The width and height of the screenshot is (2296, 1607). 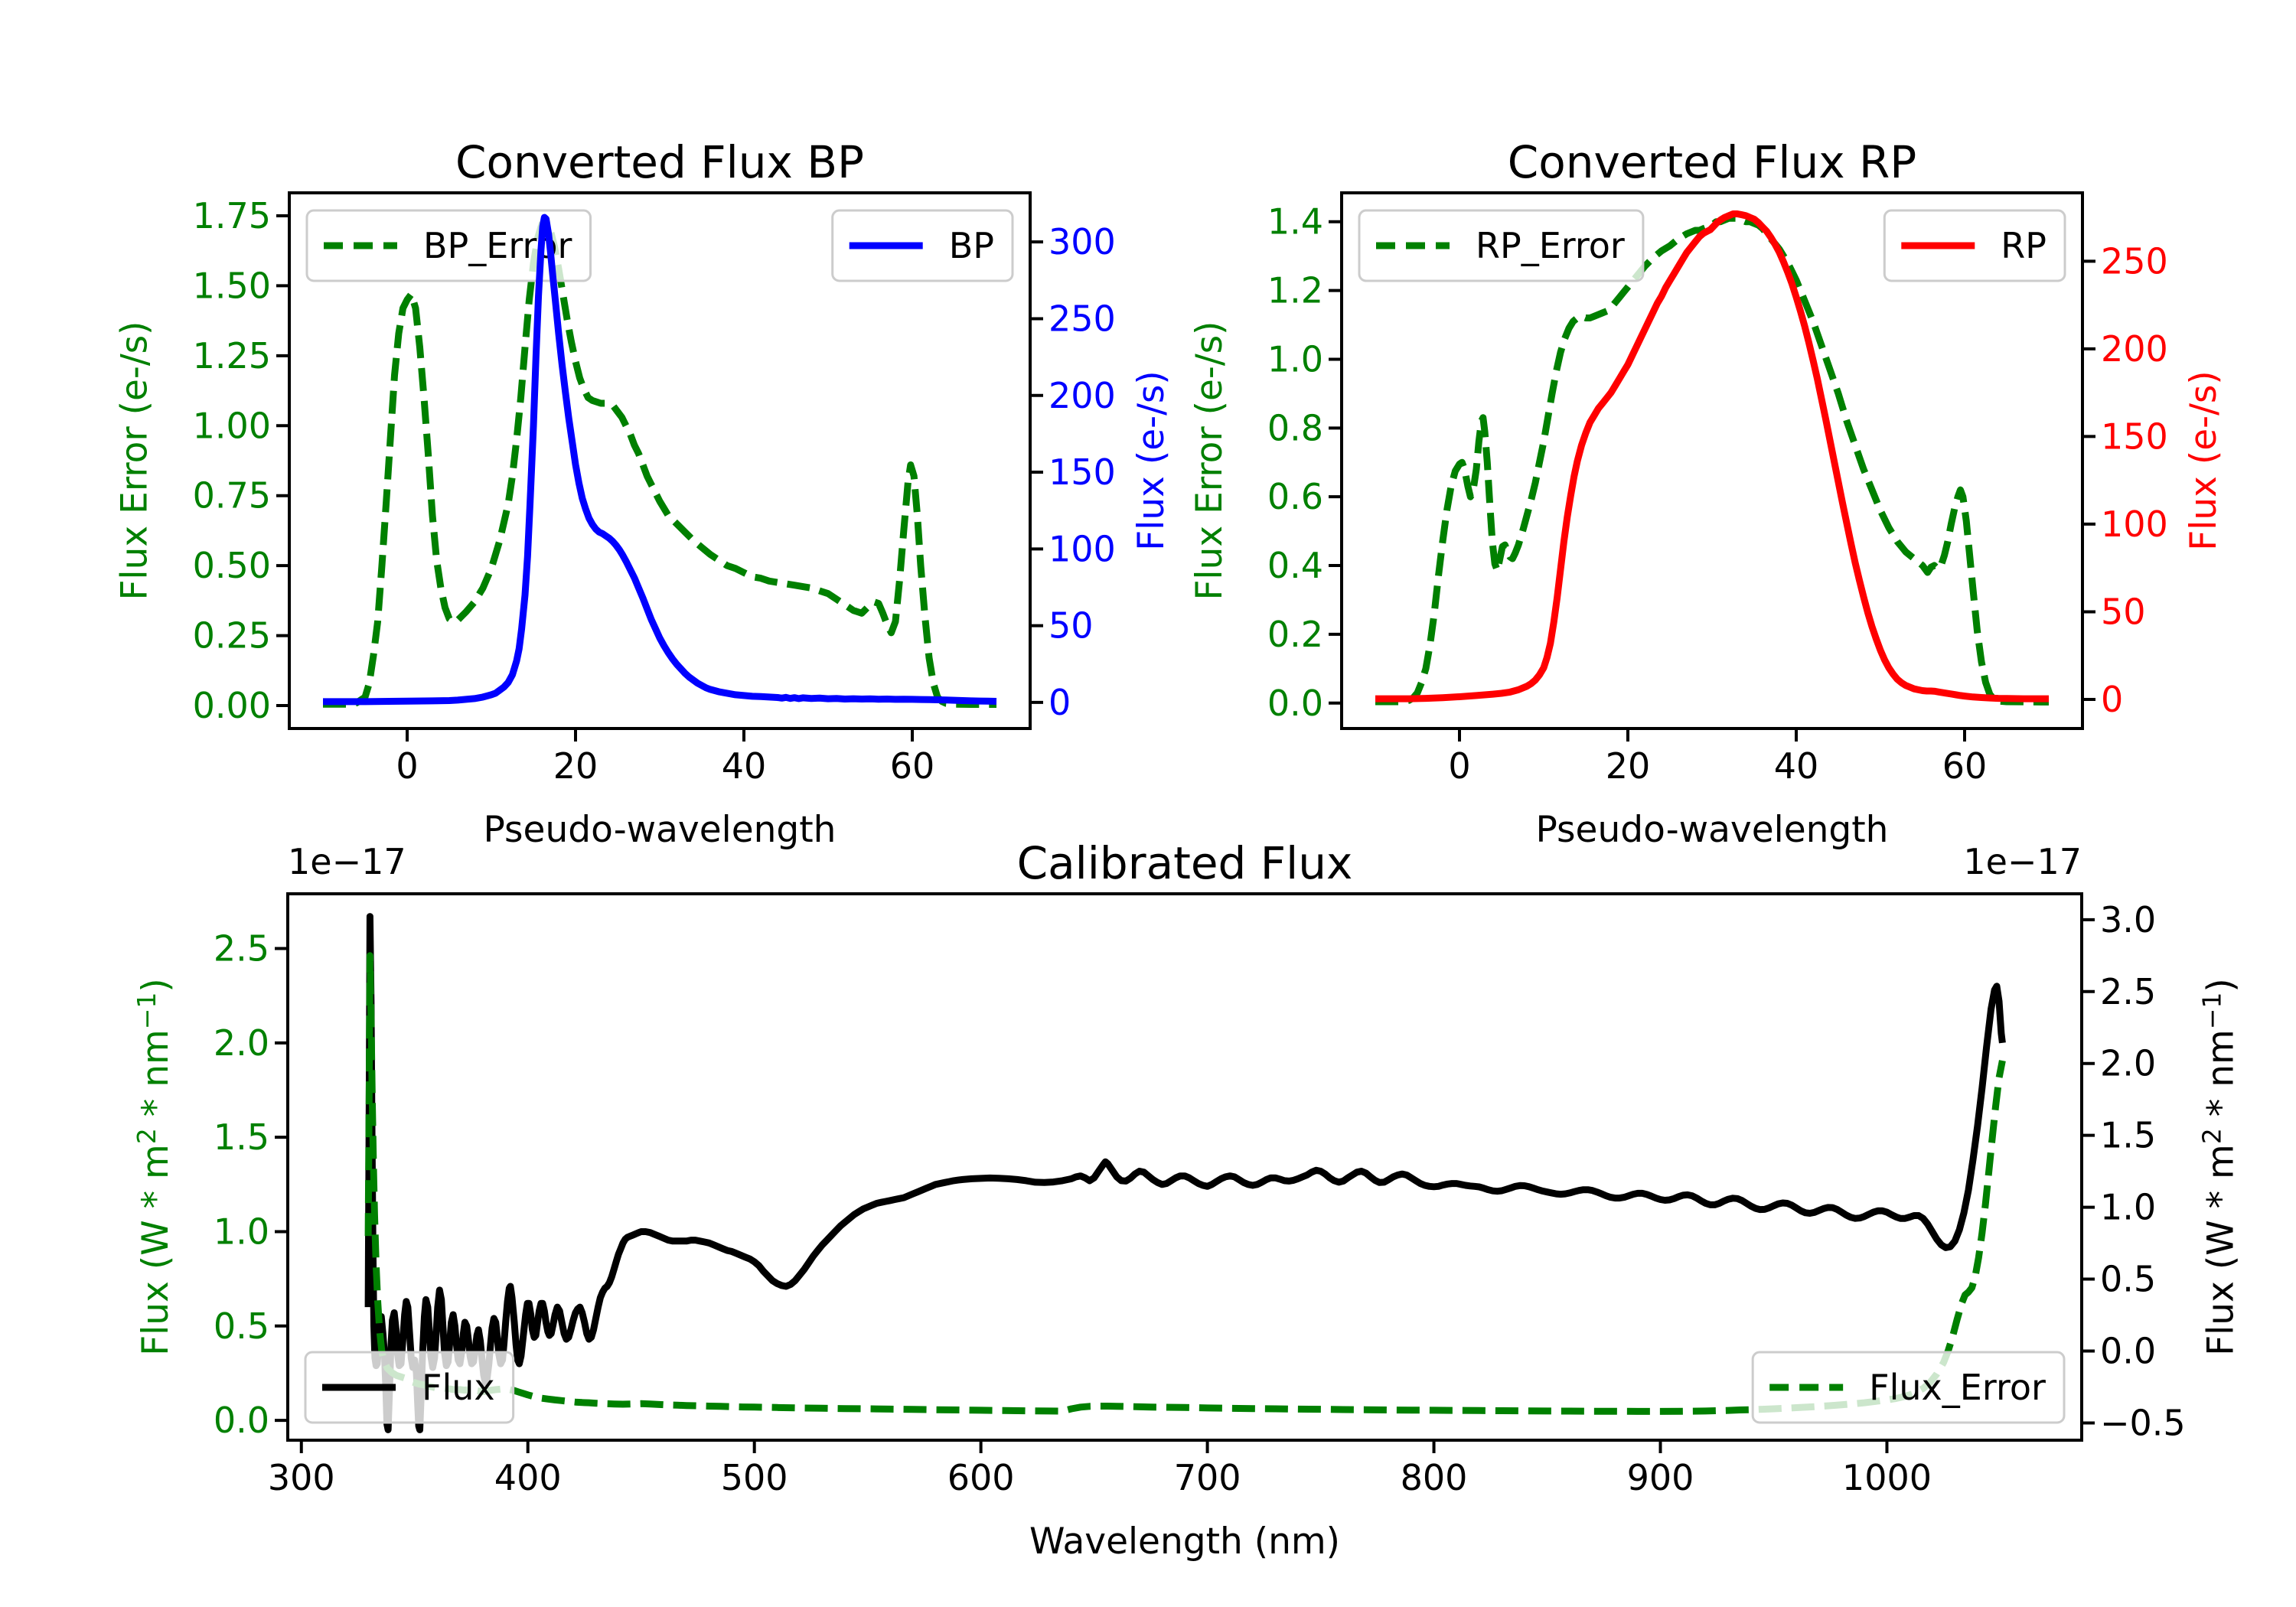 I want to click on y-tick-label: 1.75, so click(x=232, y=215).